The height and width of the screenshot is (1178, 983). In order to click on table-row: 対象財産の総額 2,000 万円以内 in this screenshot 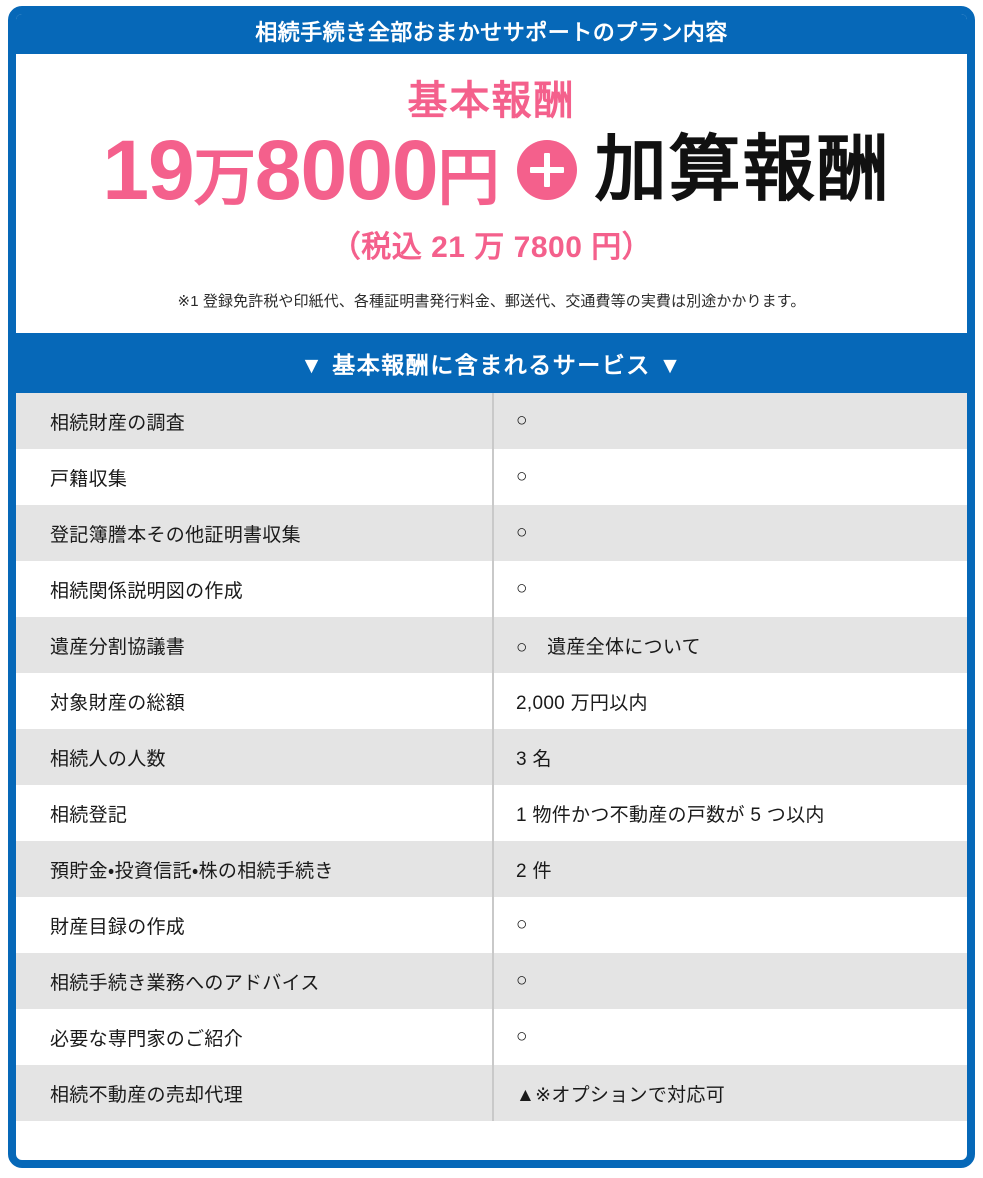, I will do `click(491, 701)`.